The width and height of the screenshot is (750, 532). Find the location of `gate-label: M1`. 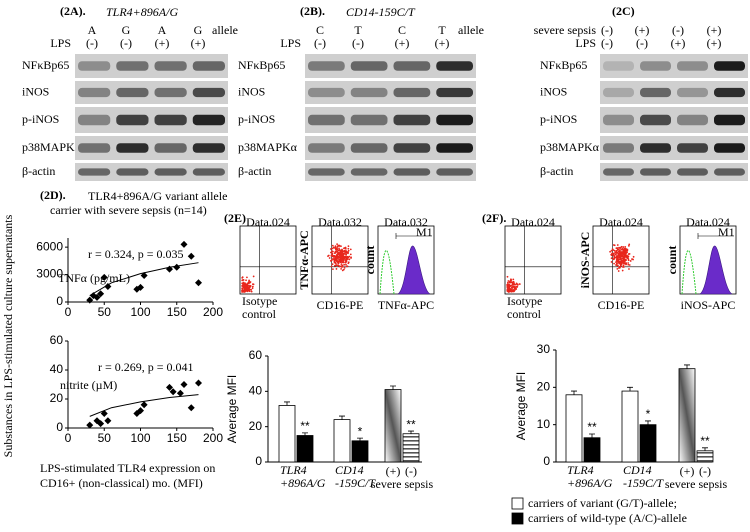

gate-label: M1 is located at coordinates (424, 232).